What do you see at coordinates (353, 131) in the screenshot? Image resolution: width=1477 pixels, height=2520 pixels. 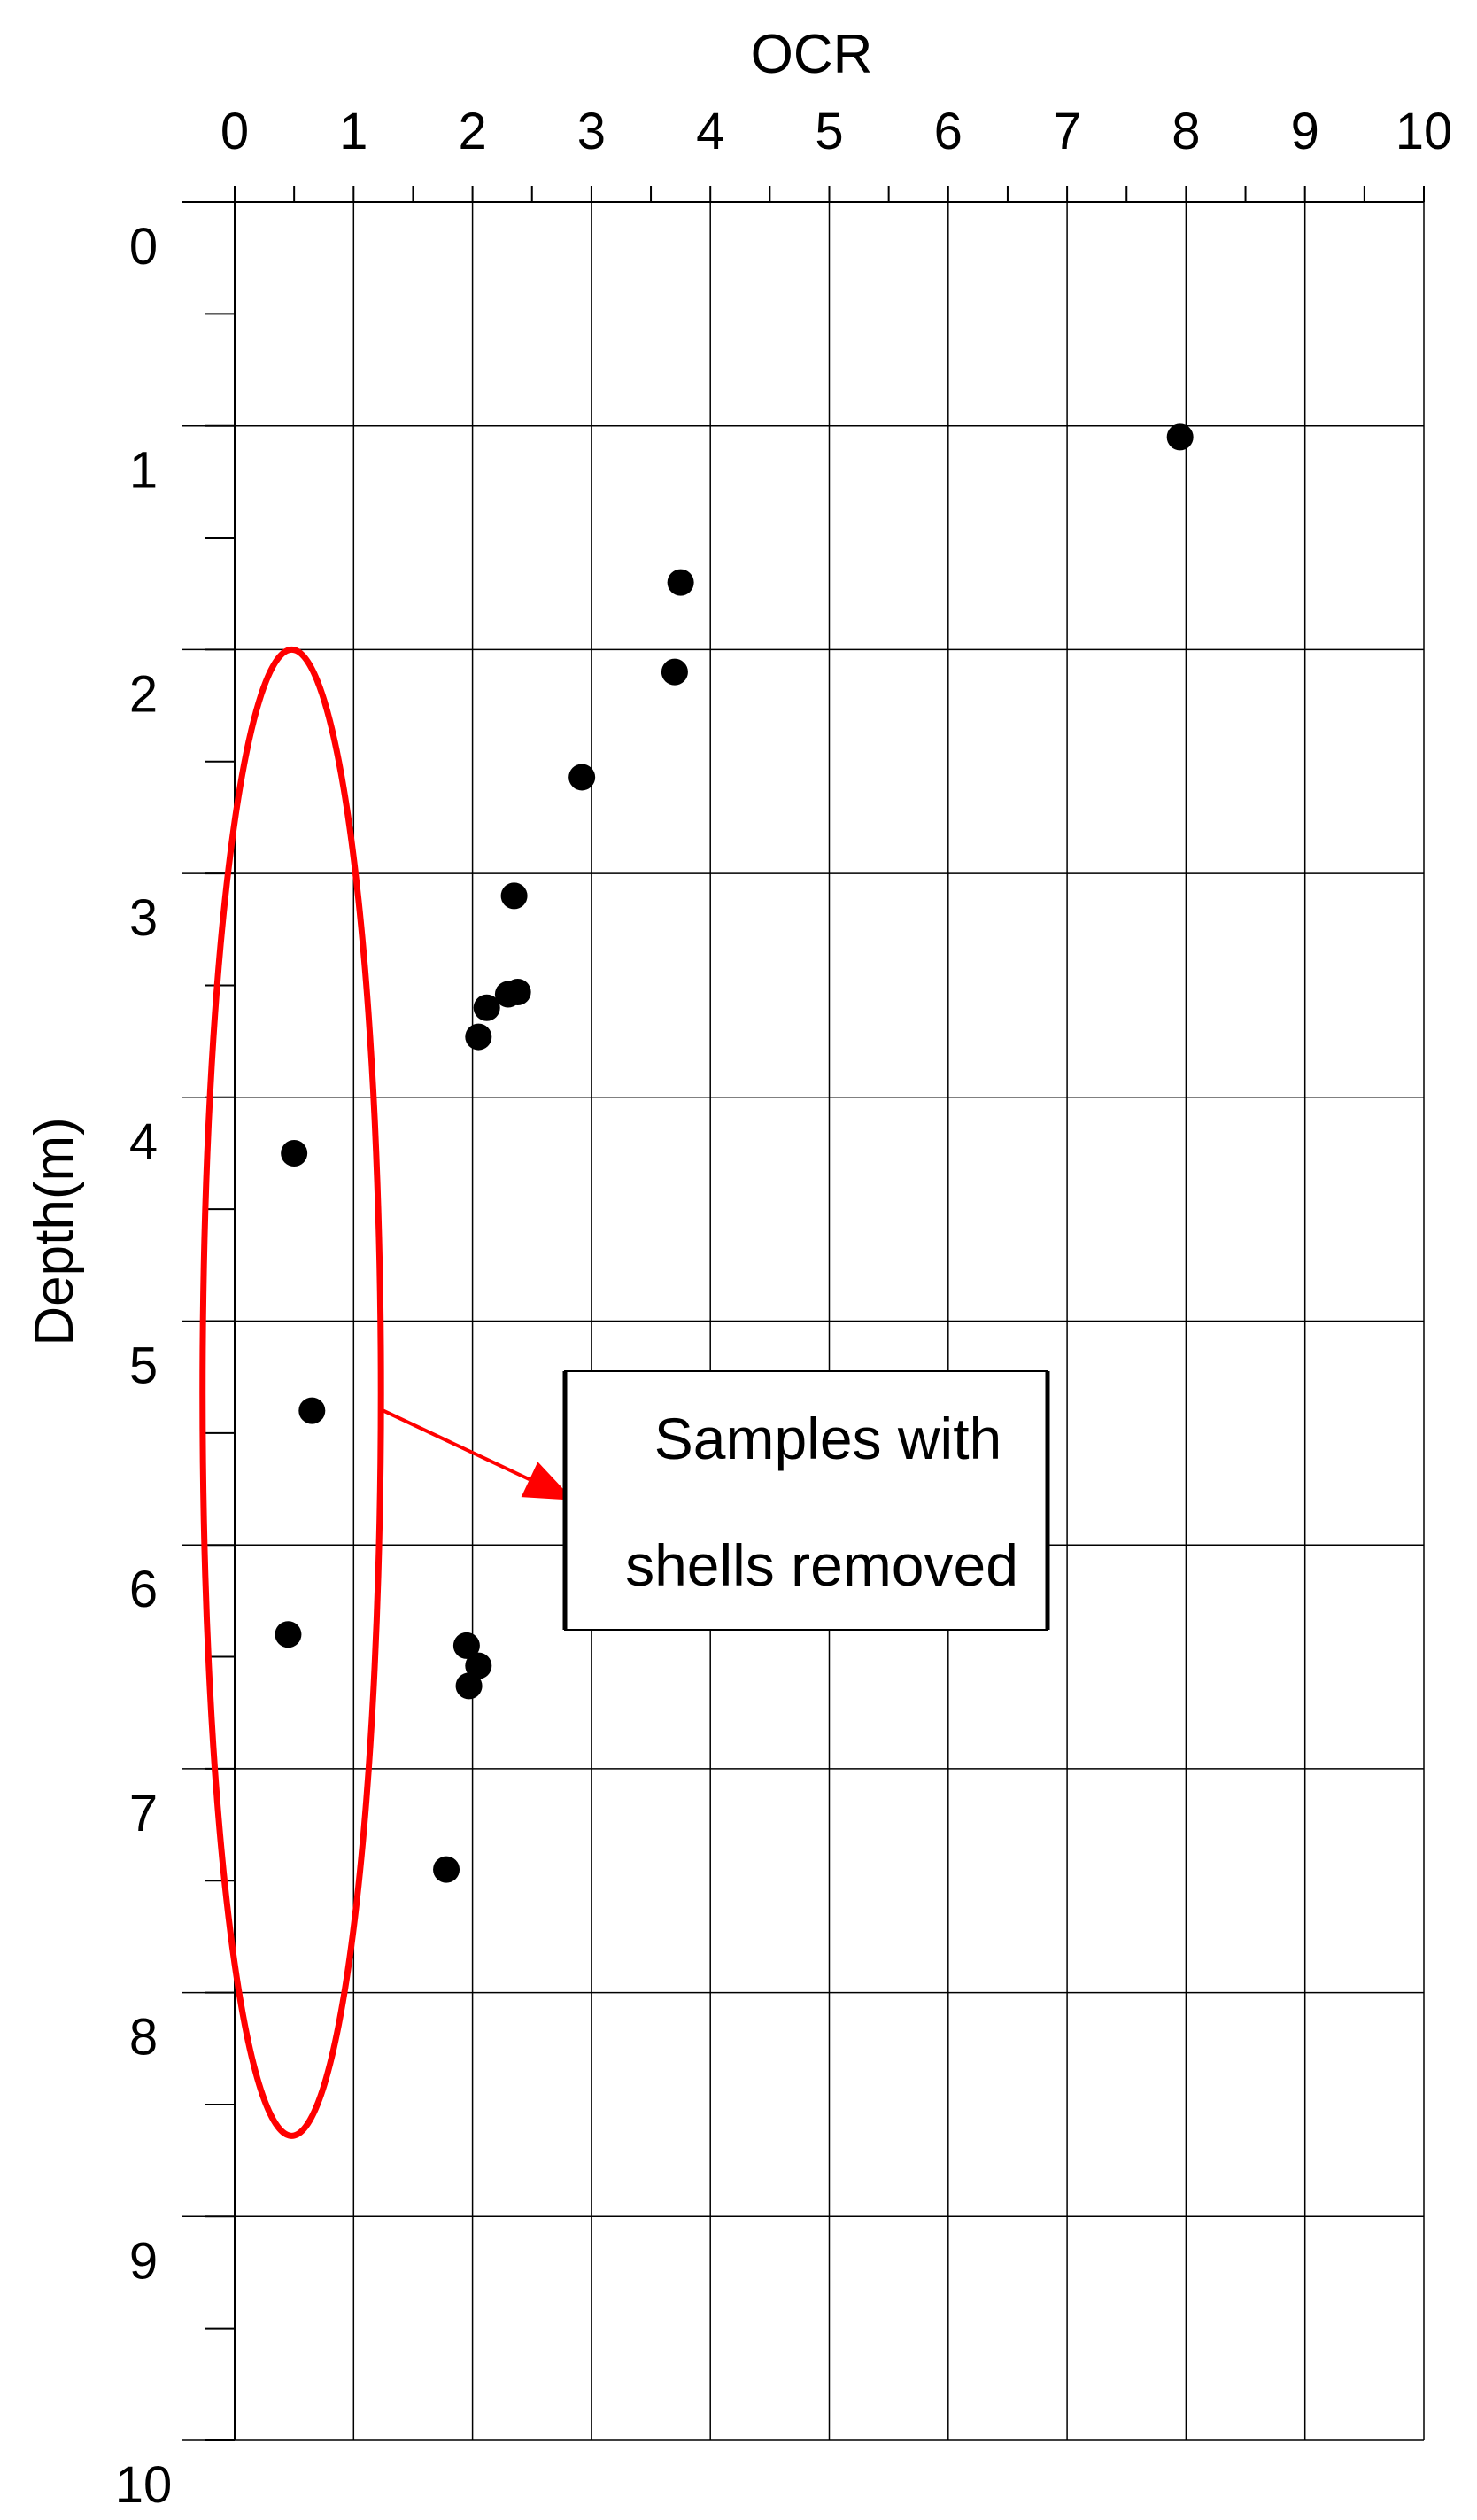 I see `x-tick-label: 1` at bounding box center [353, 131].